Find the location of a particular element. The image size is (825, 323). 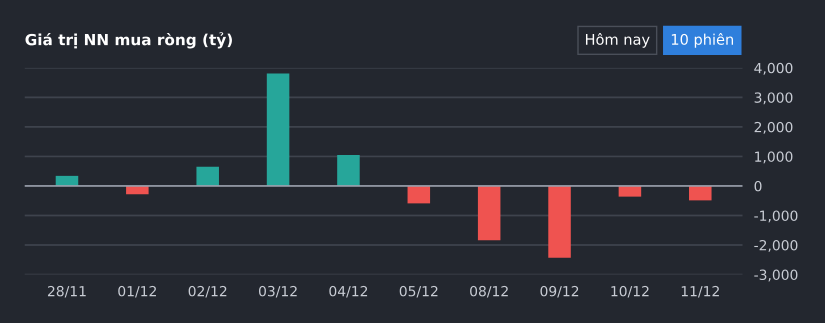

x-tick-label: 10/12 is located at coordinates (630, 292).